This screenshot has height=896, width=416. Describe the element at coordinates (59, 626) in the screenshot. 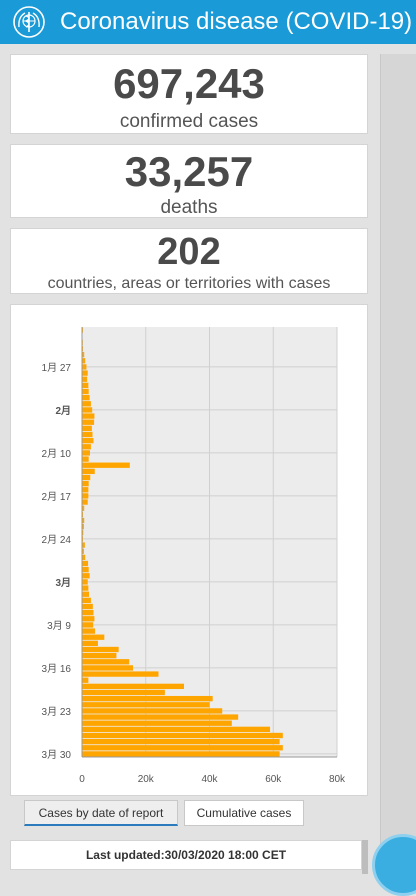

I see `y-tick-label: 3月 9` at that location.